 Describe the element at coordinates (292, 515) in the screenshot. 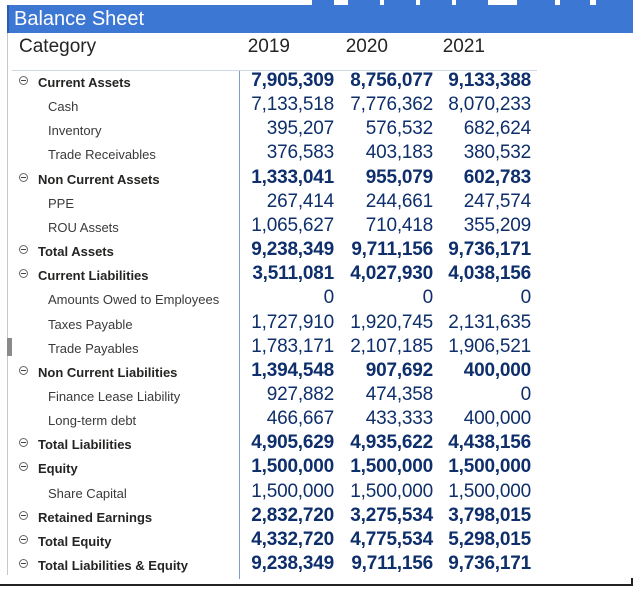

I see `cell-value: 2,832,720` at that location.